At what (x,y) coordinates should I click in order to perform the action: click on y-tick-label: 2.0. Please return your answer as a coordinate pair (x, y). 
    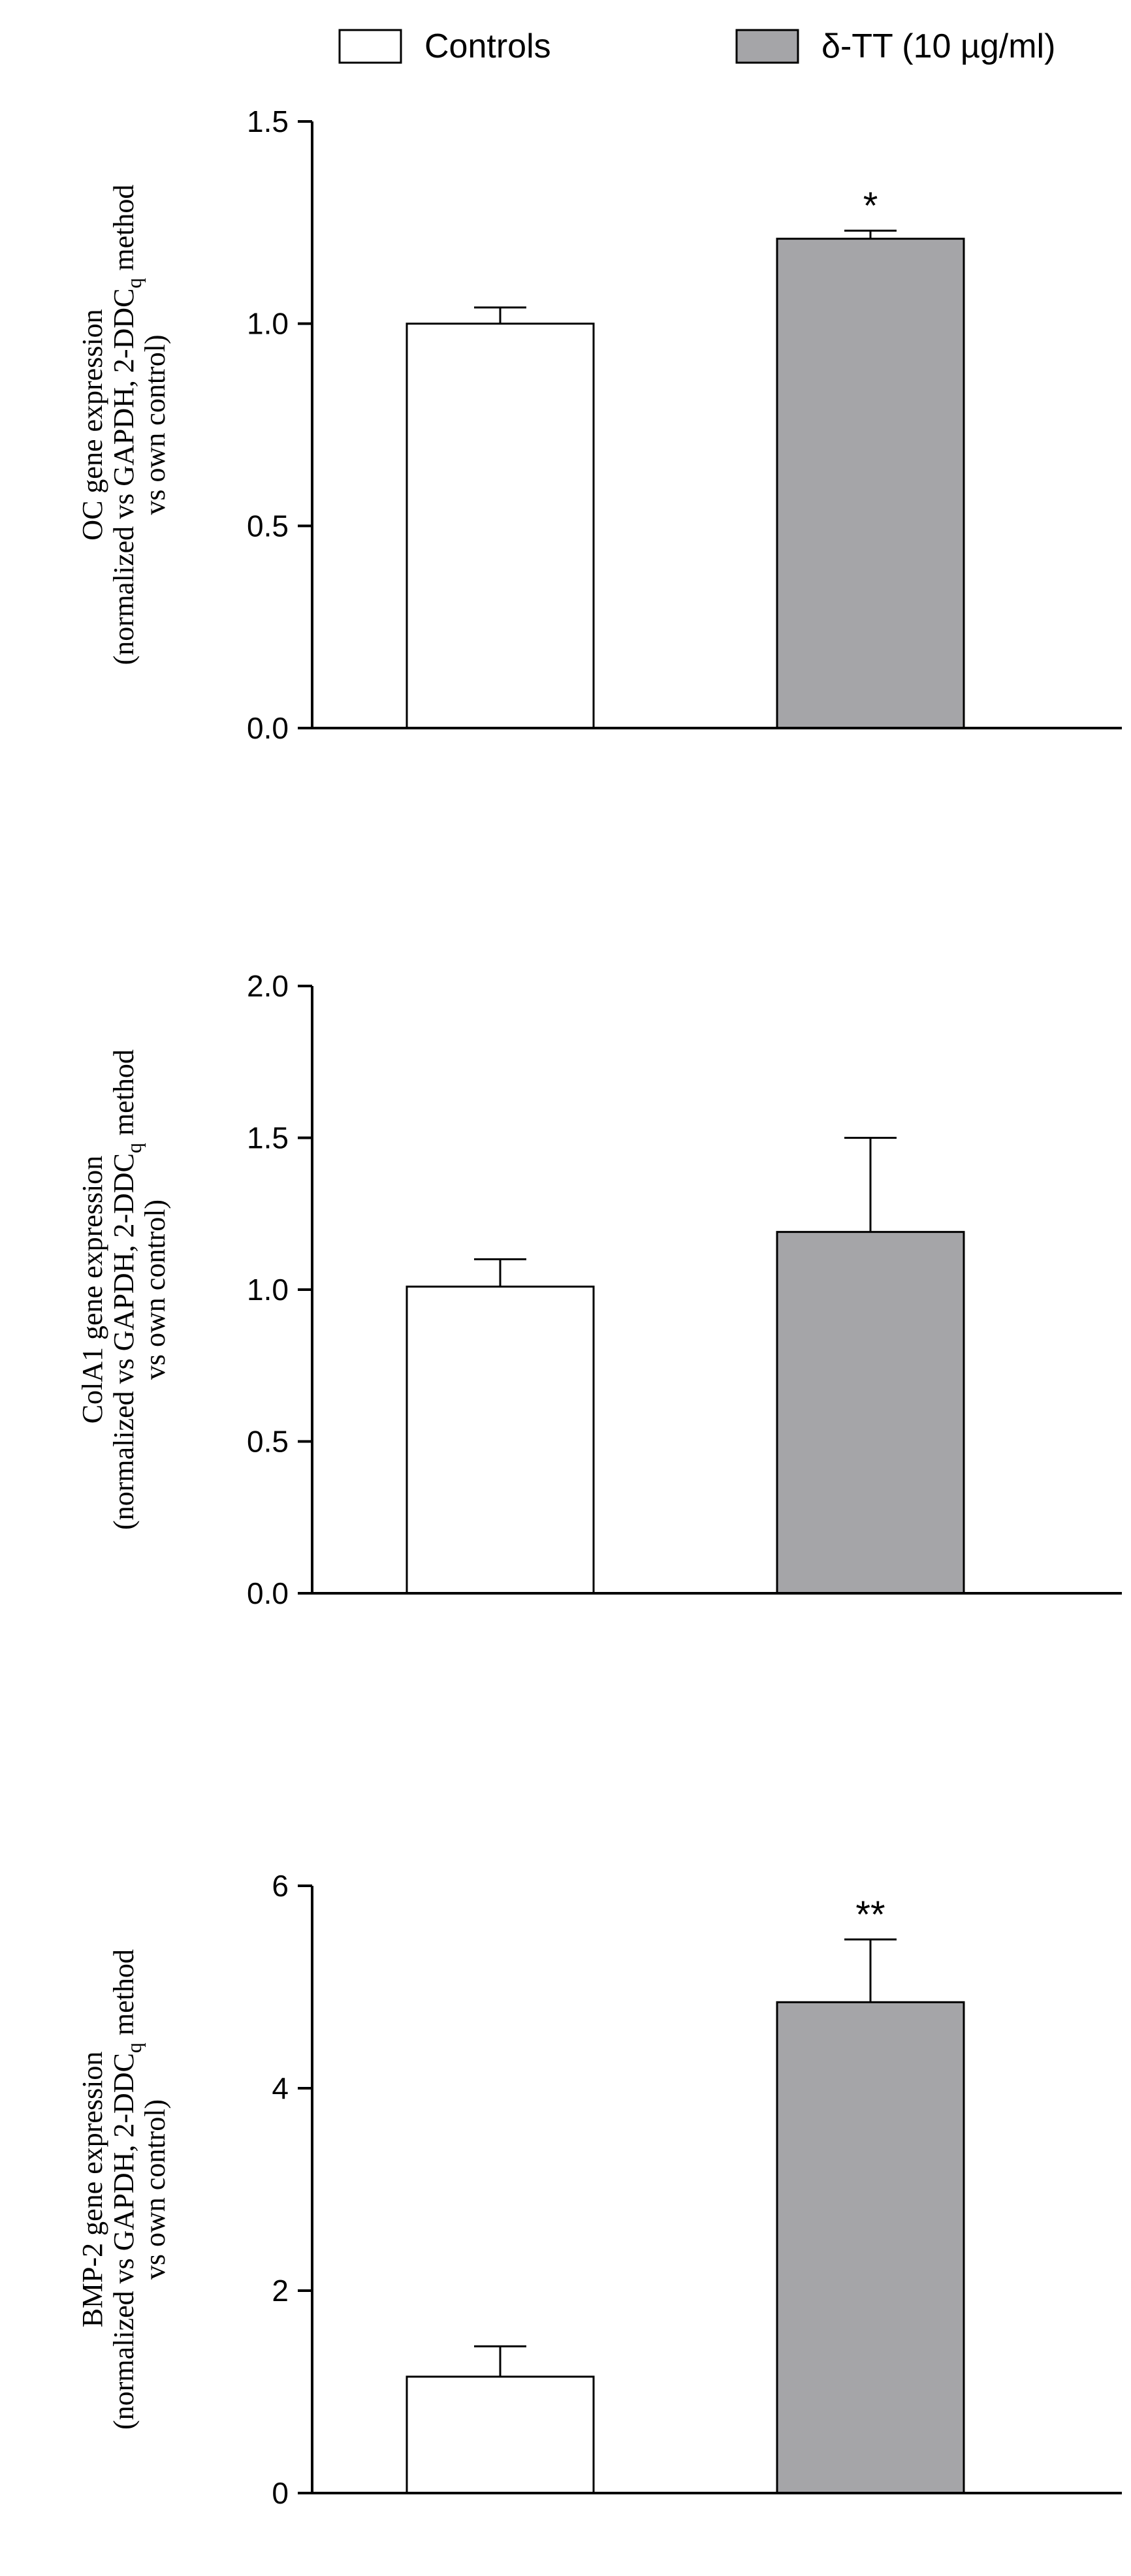
    Looking at the image, I should click on (268, 986).